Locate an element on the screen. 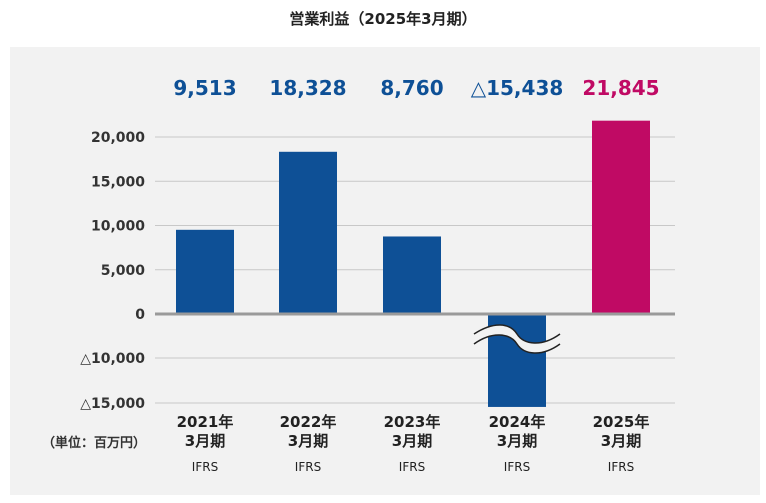  y-tick-label: 10,000 is located at coordinates (118, 227).